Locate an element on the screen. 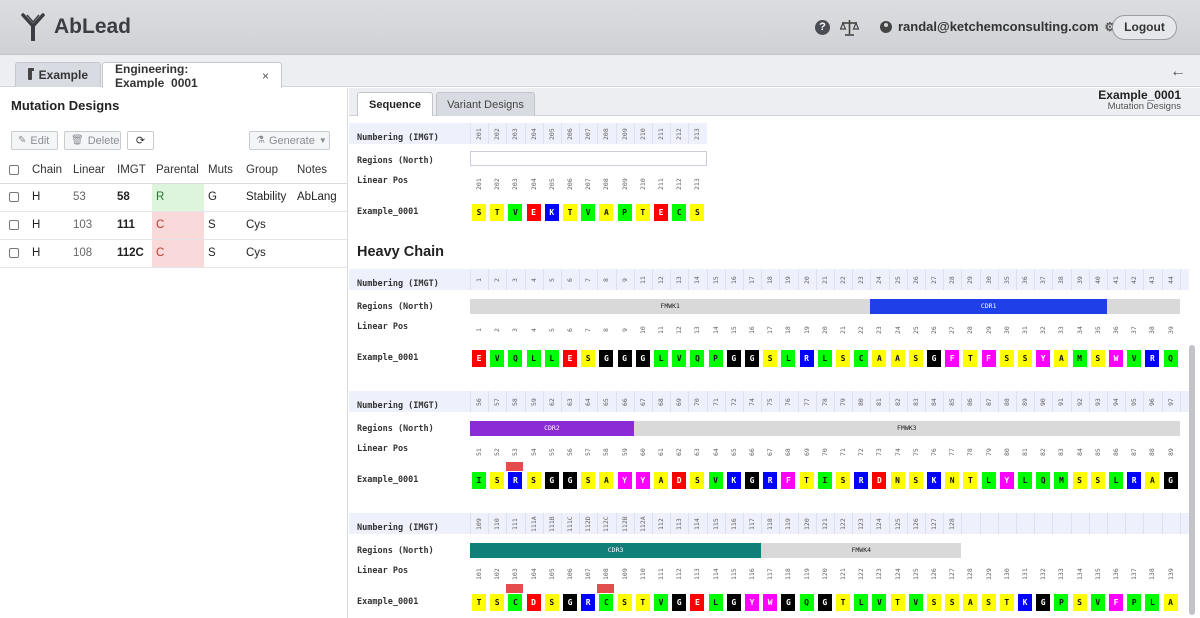  table-row: H 103 111 C S Cys is located at coordinates (173, 225).